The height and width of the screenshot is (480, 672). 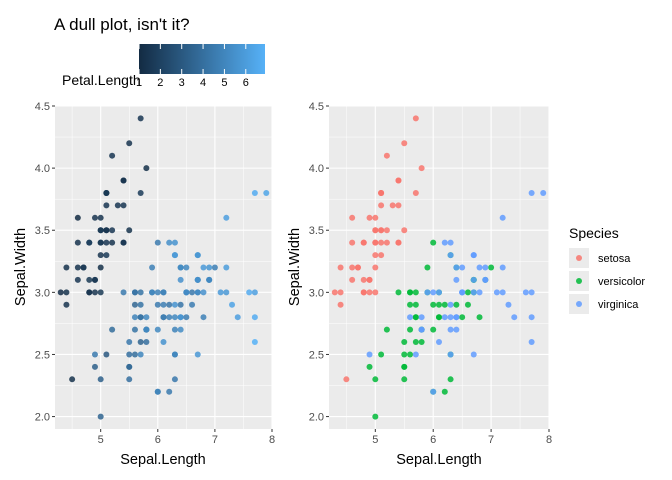 I want to click on y-axis-title: Sepal.Width, so click(x=295, y=267).